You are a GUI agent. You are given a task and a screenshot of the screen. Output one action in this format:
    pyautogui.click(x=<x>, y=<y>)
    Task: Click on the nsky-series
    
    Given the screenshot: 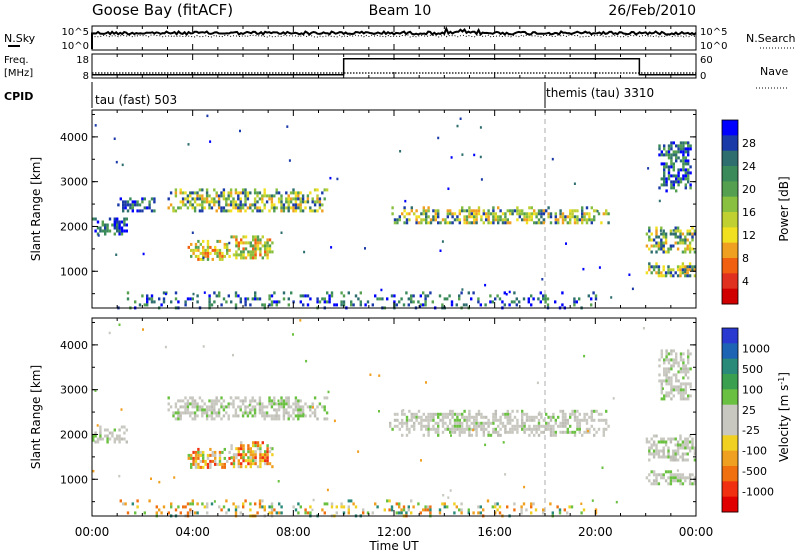 What is the action you would take?
    pyautogui.click(x=394, y=37)
    